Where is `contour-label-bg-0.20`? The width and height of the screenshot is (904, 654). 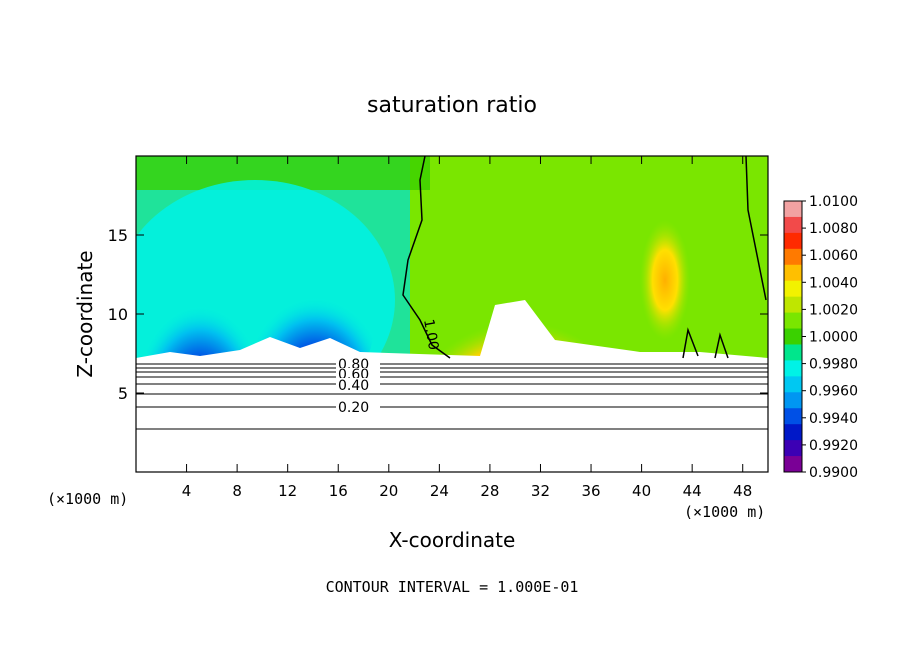
contour-label-bg-0.20 is located at coordinates (358, 405).